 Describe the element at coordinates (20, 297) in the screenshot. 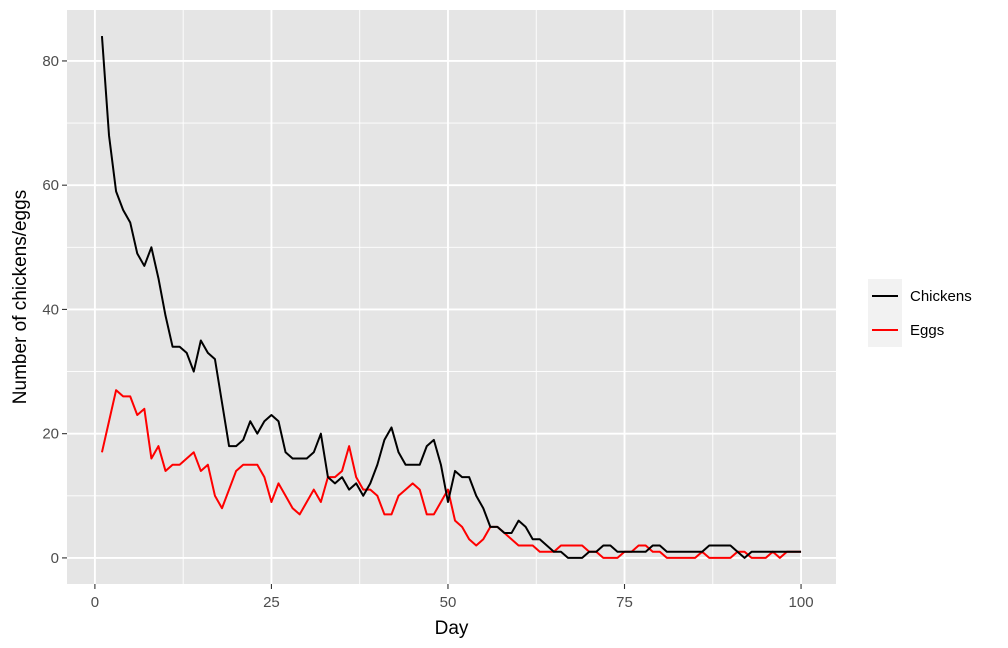

I see `y-axis-title: Number of chickens/eggs` at that location.